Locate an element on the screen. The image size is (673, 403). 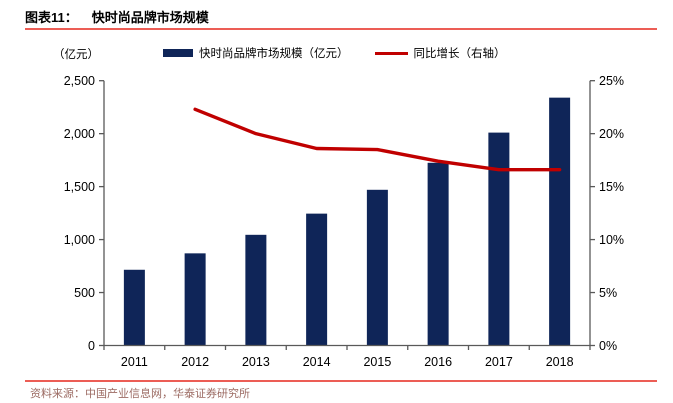
chart-legend: 快时尚品牌市场规模（亿元） 同比增长（右轴） is located at coordinates (334, 53).